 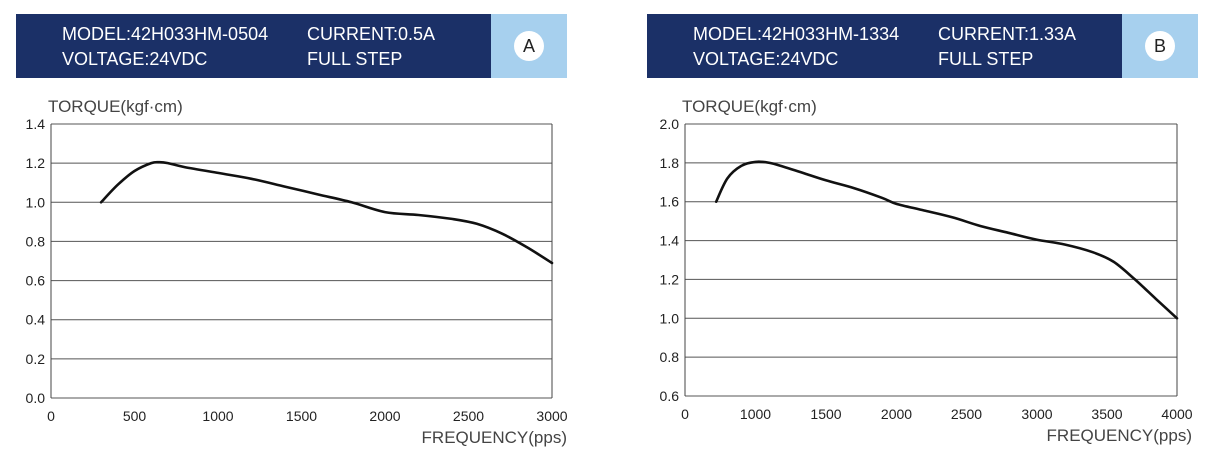 I want to click on x-tick-label-a-6: 3000, so click(x=551, y=416).